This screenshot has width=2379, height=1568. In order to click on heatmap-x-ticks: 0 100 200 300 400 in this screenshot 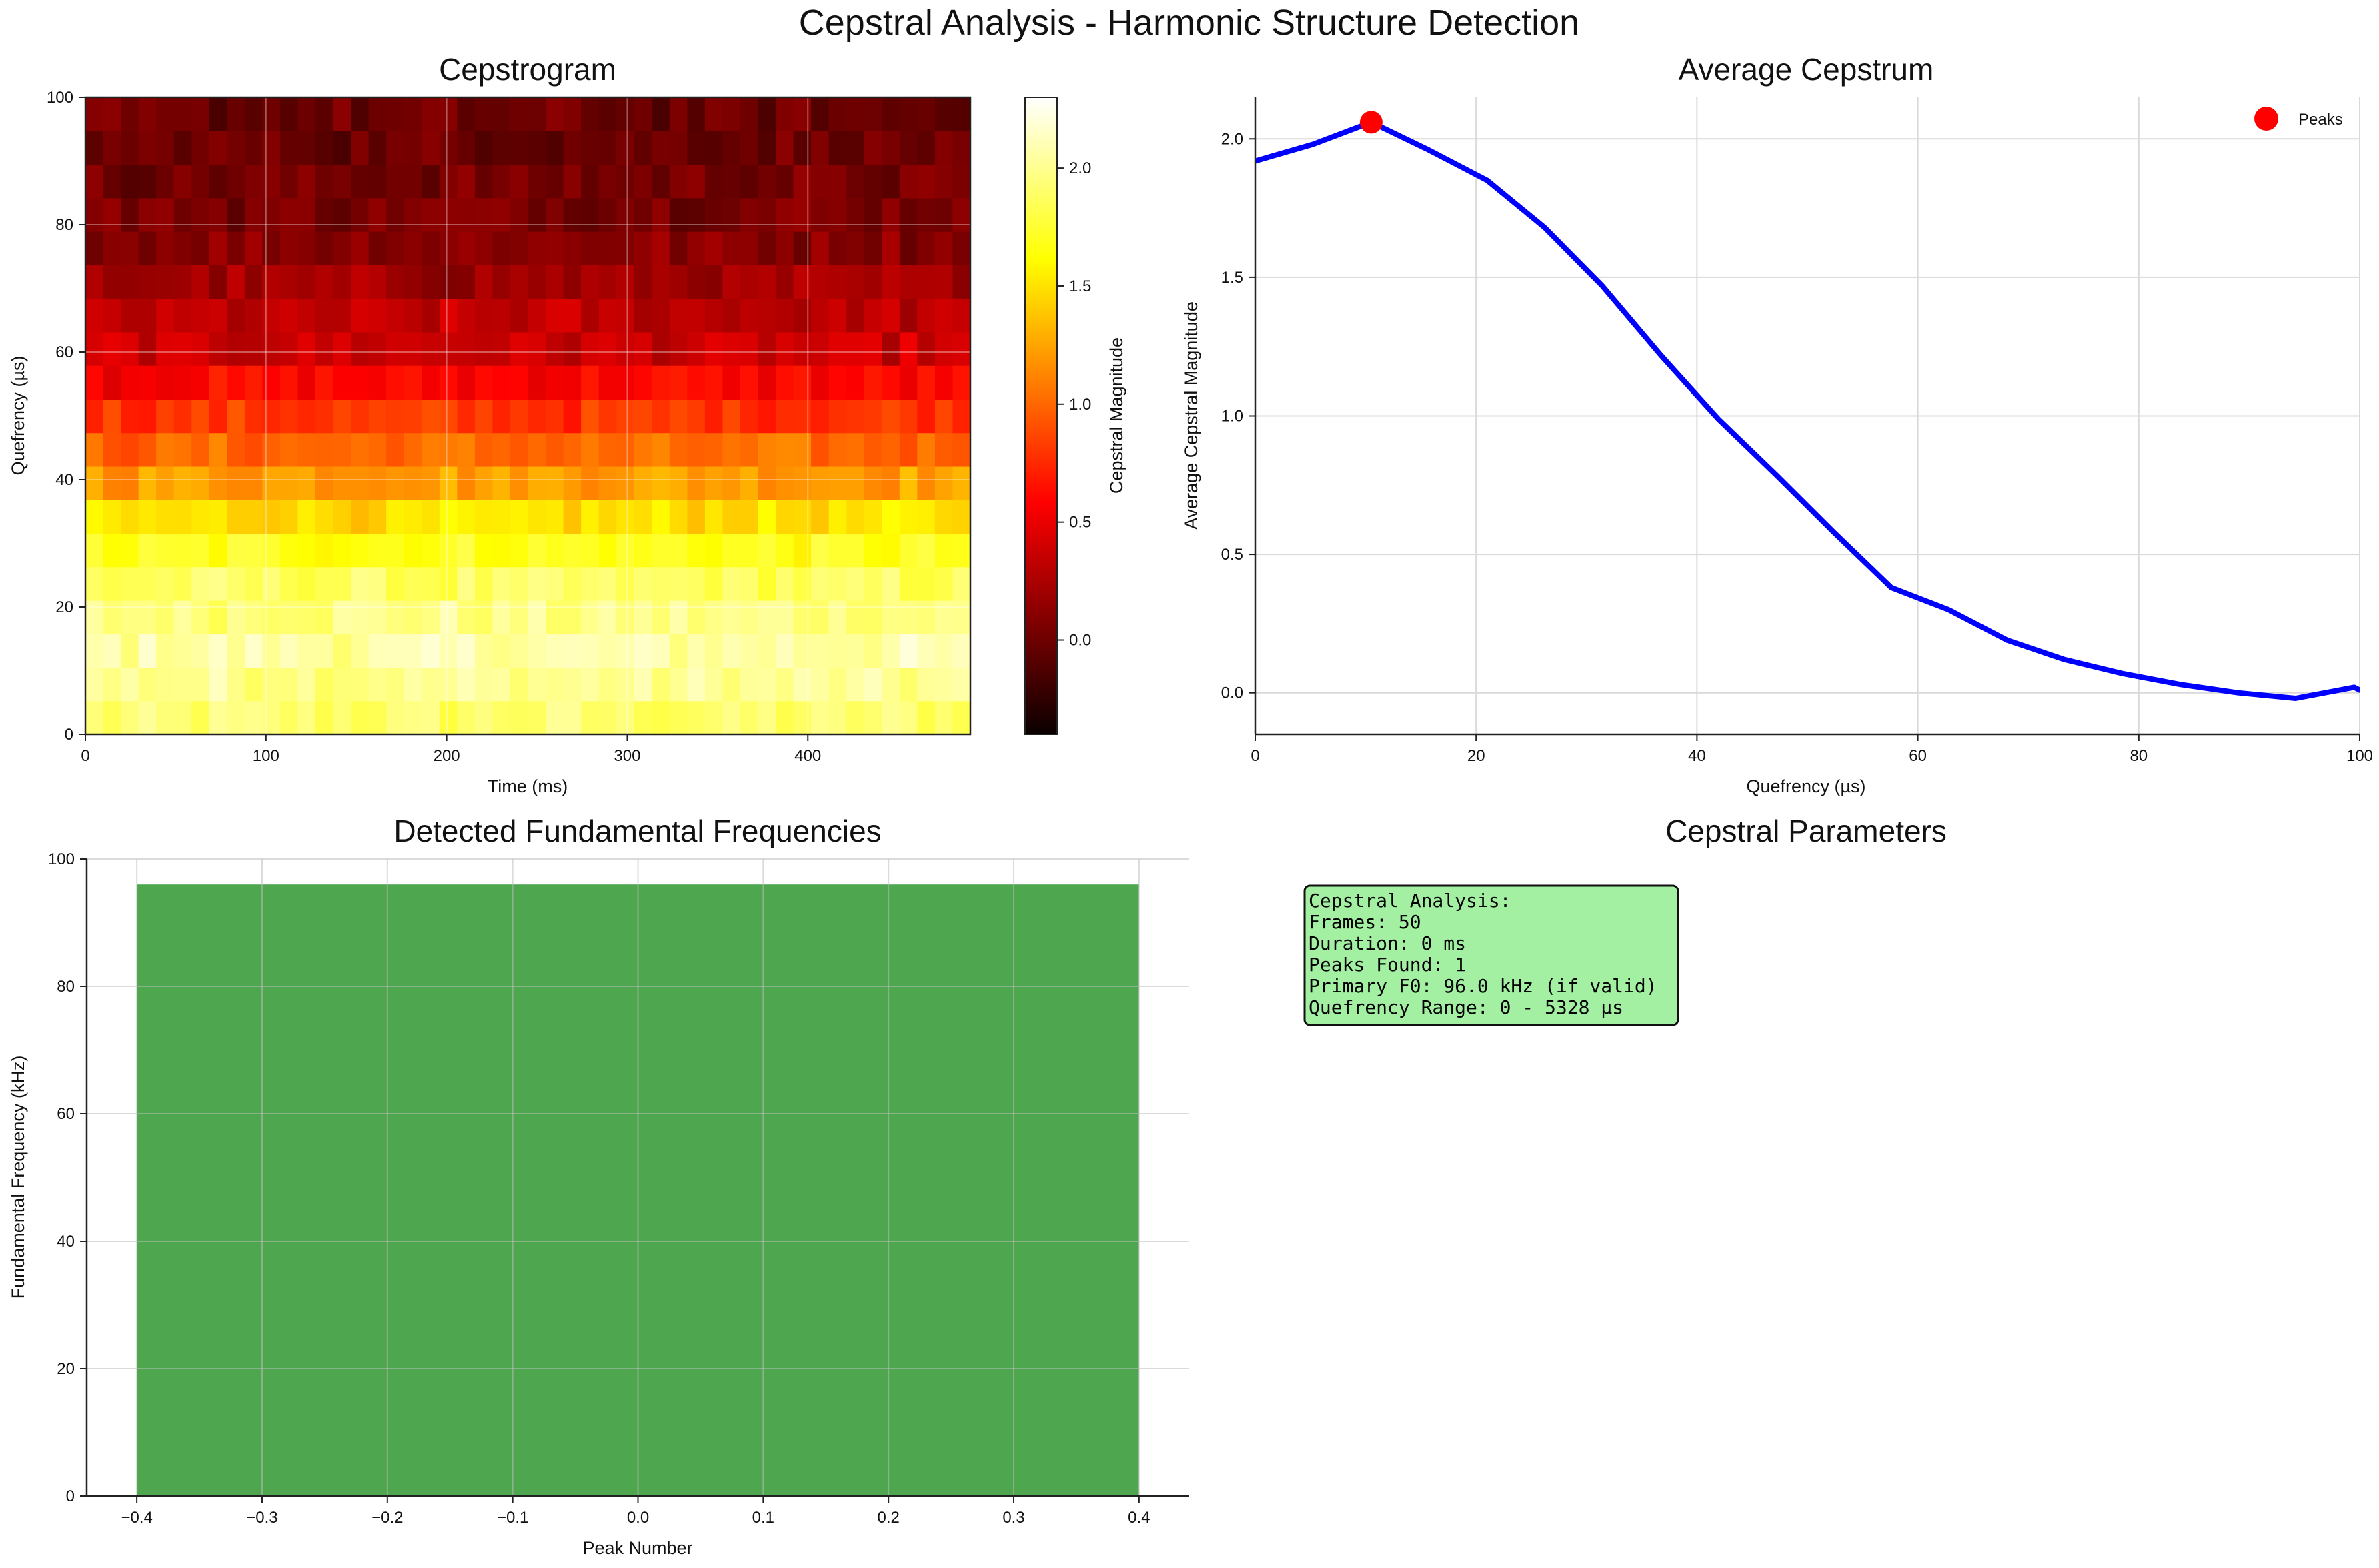, I will do `click(451, 749)`.